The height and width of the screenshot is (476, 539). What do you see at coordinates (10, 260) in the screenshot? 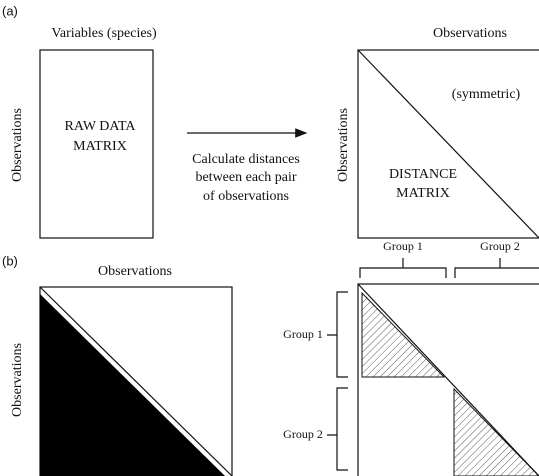
I see `panel-label: (b)` at bounding box center [10, 260].